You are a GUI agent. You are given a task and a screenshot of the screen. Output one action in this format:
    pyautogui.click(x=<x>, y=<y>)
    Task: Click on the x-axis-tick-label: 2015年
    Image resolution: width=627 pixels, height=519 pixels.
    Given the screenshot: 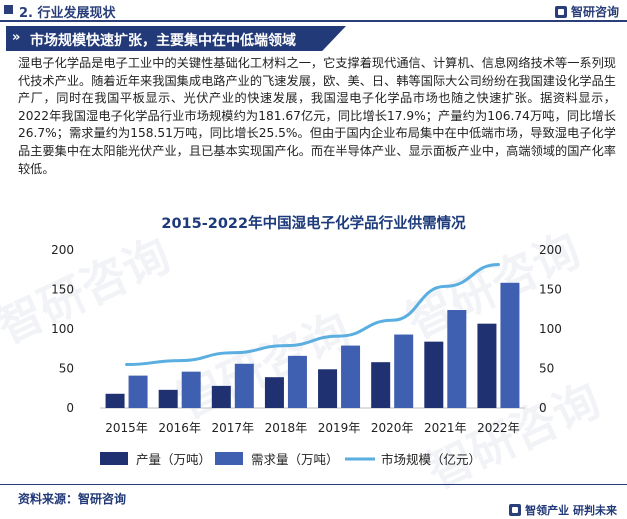 What is the action you would take?
    pyautogui.click(x=126, y=428)
    